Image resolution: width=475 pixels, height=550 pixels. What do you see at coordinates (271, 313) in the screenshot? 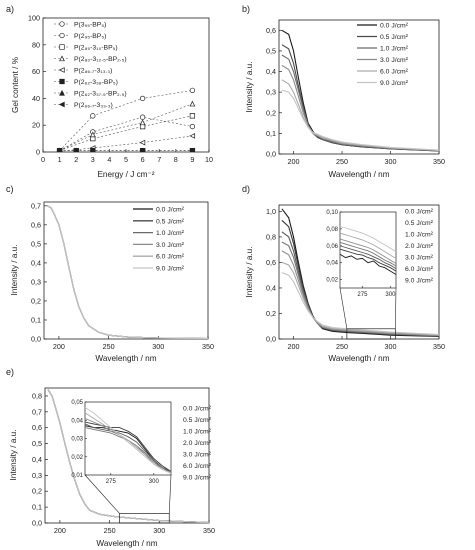
I see `y-tick-label: 0,2` at bounding box center [271, 313].